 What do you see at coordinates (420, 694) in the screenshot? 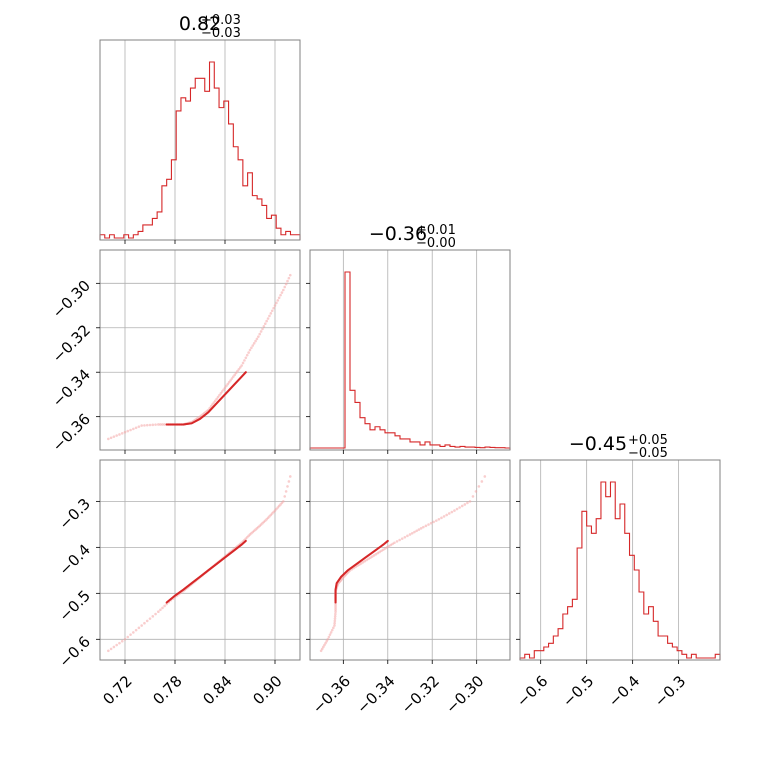
I see `xtick-label-1-2: −0.32` at bounding box center [420, 694].